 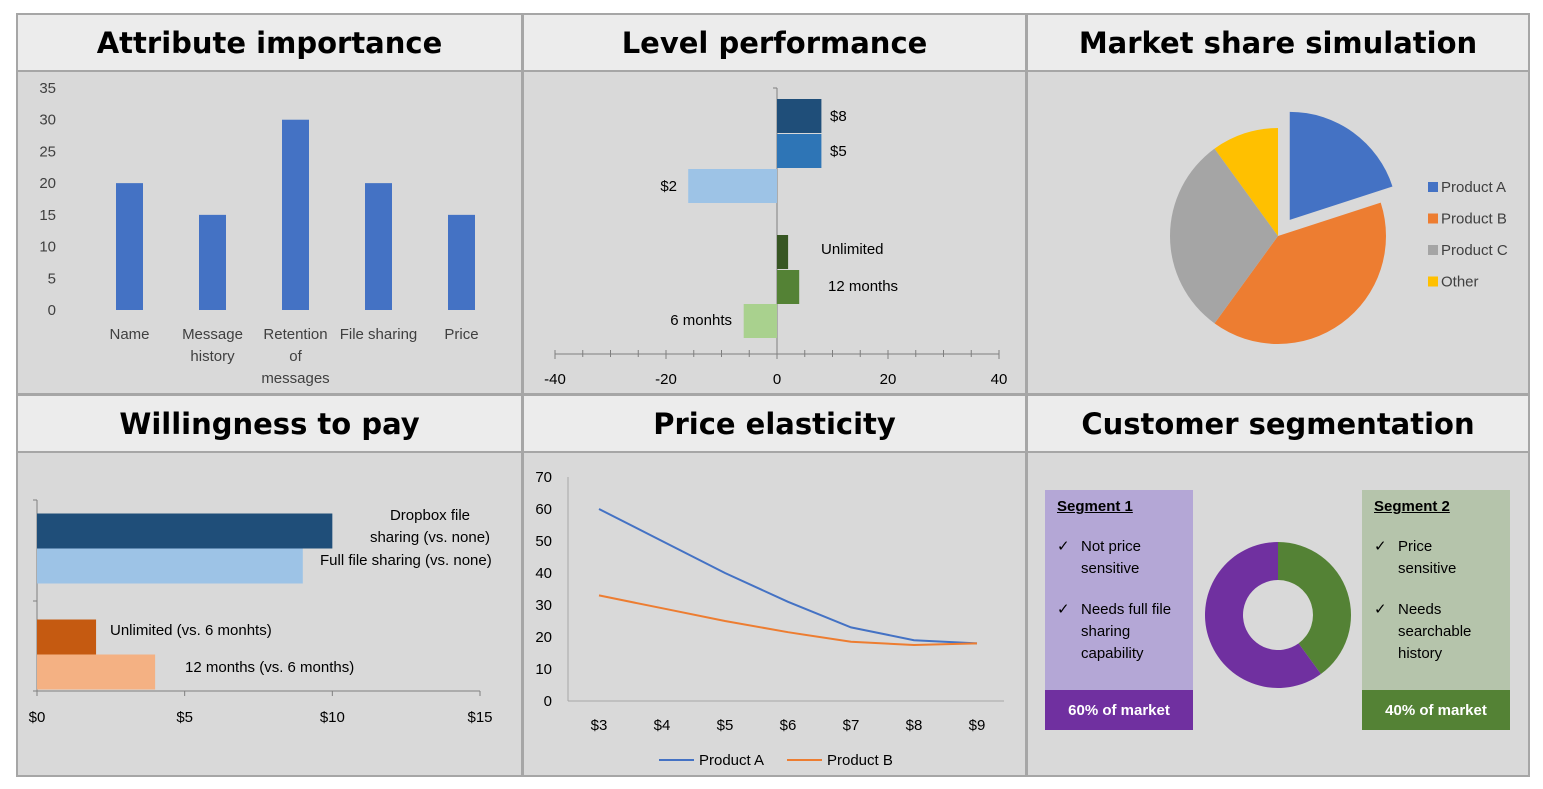 What do you see at coordinates (406, 560) in the screenshot?
I see `data-label: Full file sharing (vs. none)` at bounding box center [406, 560].